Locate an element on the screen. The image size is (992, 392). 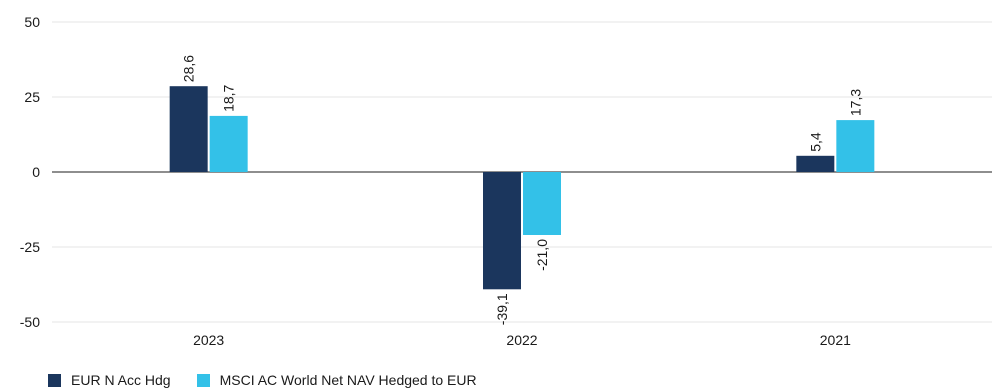
data-label: 5,4 is located at coordinates (815, 142).